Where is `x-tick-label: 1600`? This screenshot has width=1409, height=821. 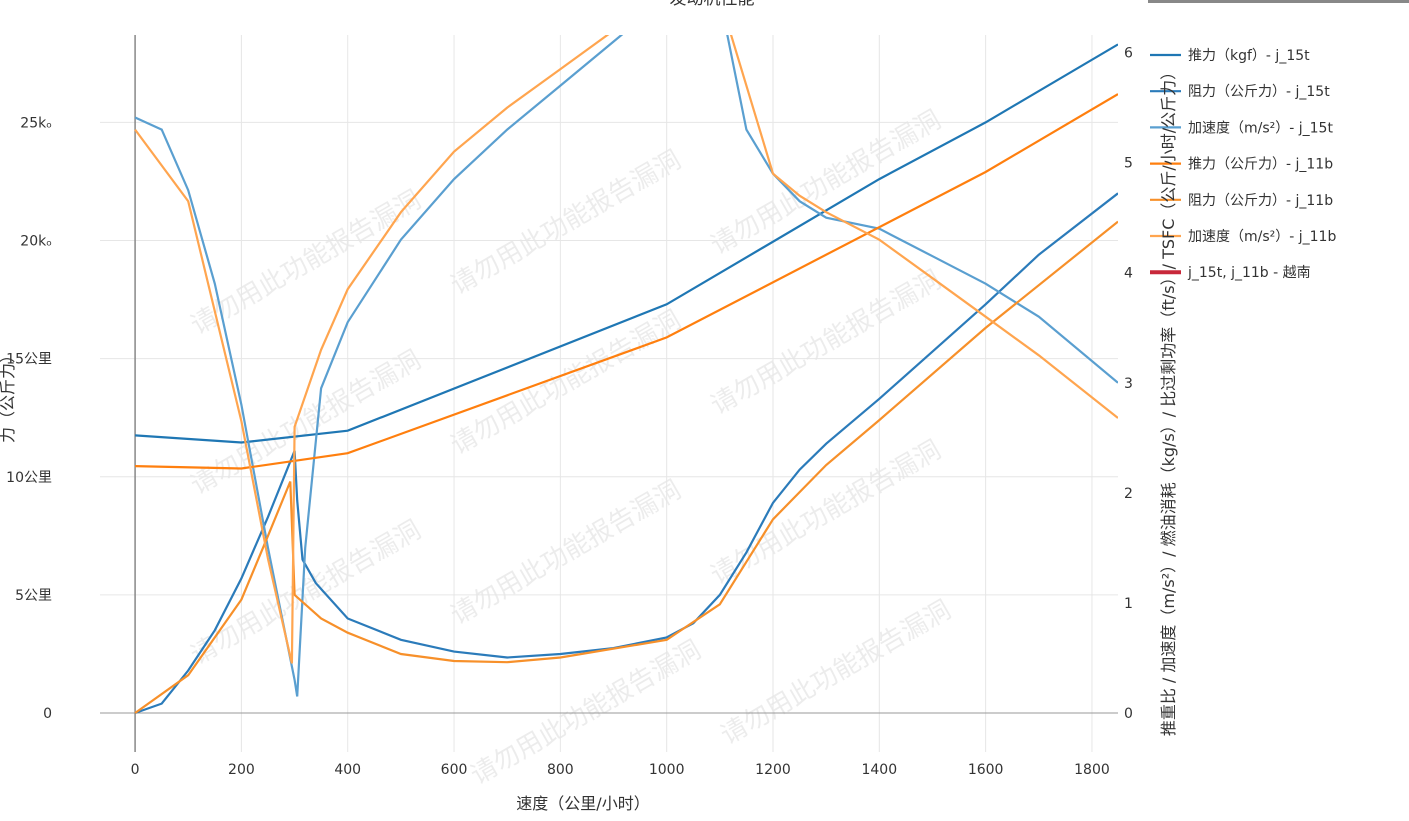
x-tick-label: 1600 is located at coordinates (986, 770).